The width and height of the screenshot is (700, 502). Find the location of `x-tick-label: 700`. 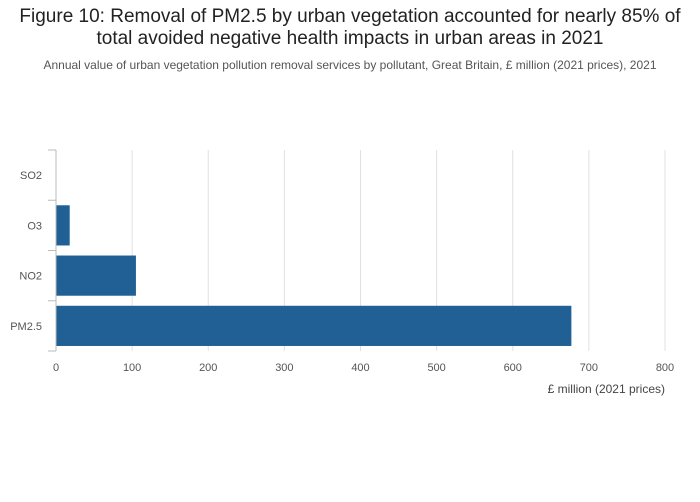

x-tick-label: 700 is located at coordinates (589, 368).